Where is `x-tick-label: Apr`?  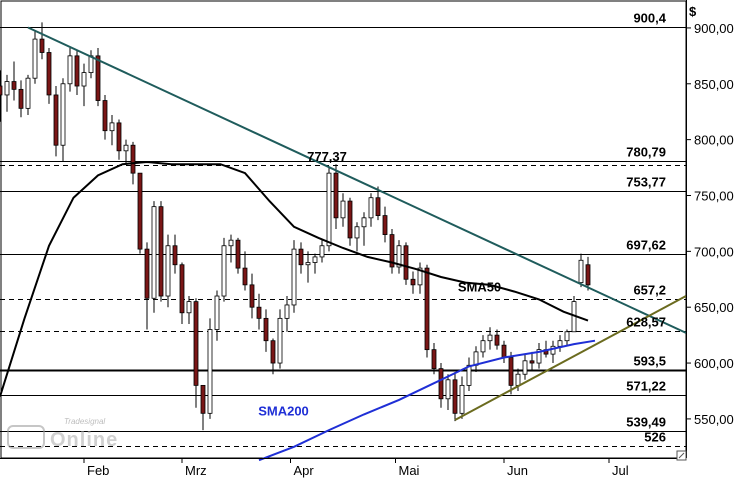 x-tick-label: Apr is located at coordinates (304, 470).